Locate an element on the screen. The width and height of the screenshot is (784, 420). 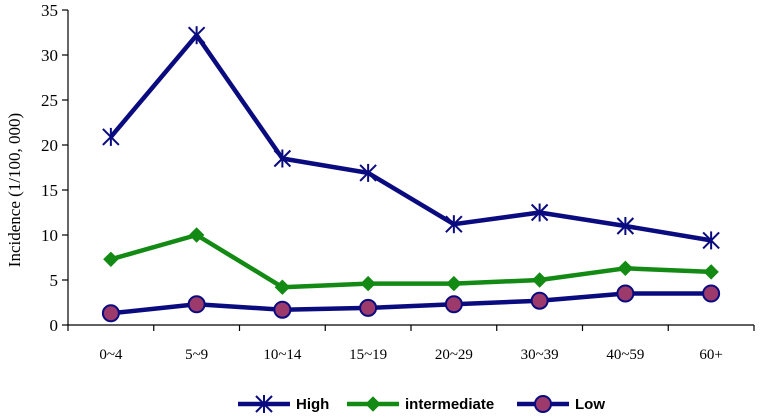
legend-item-low: Low is located at coordinates (561, 404).